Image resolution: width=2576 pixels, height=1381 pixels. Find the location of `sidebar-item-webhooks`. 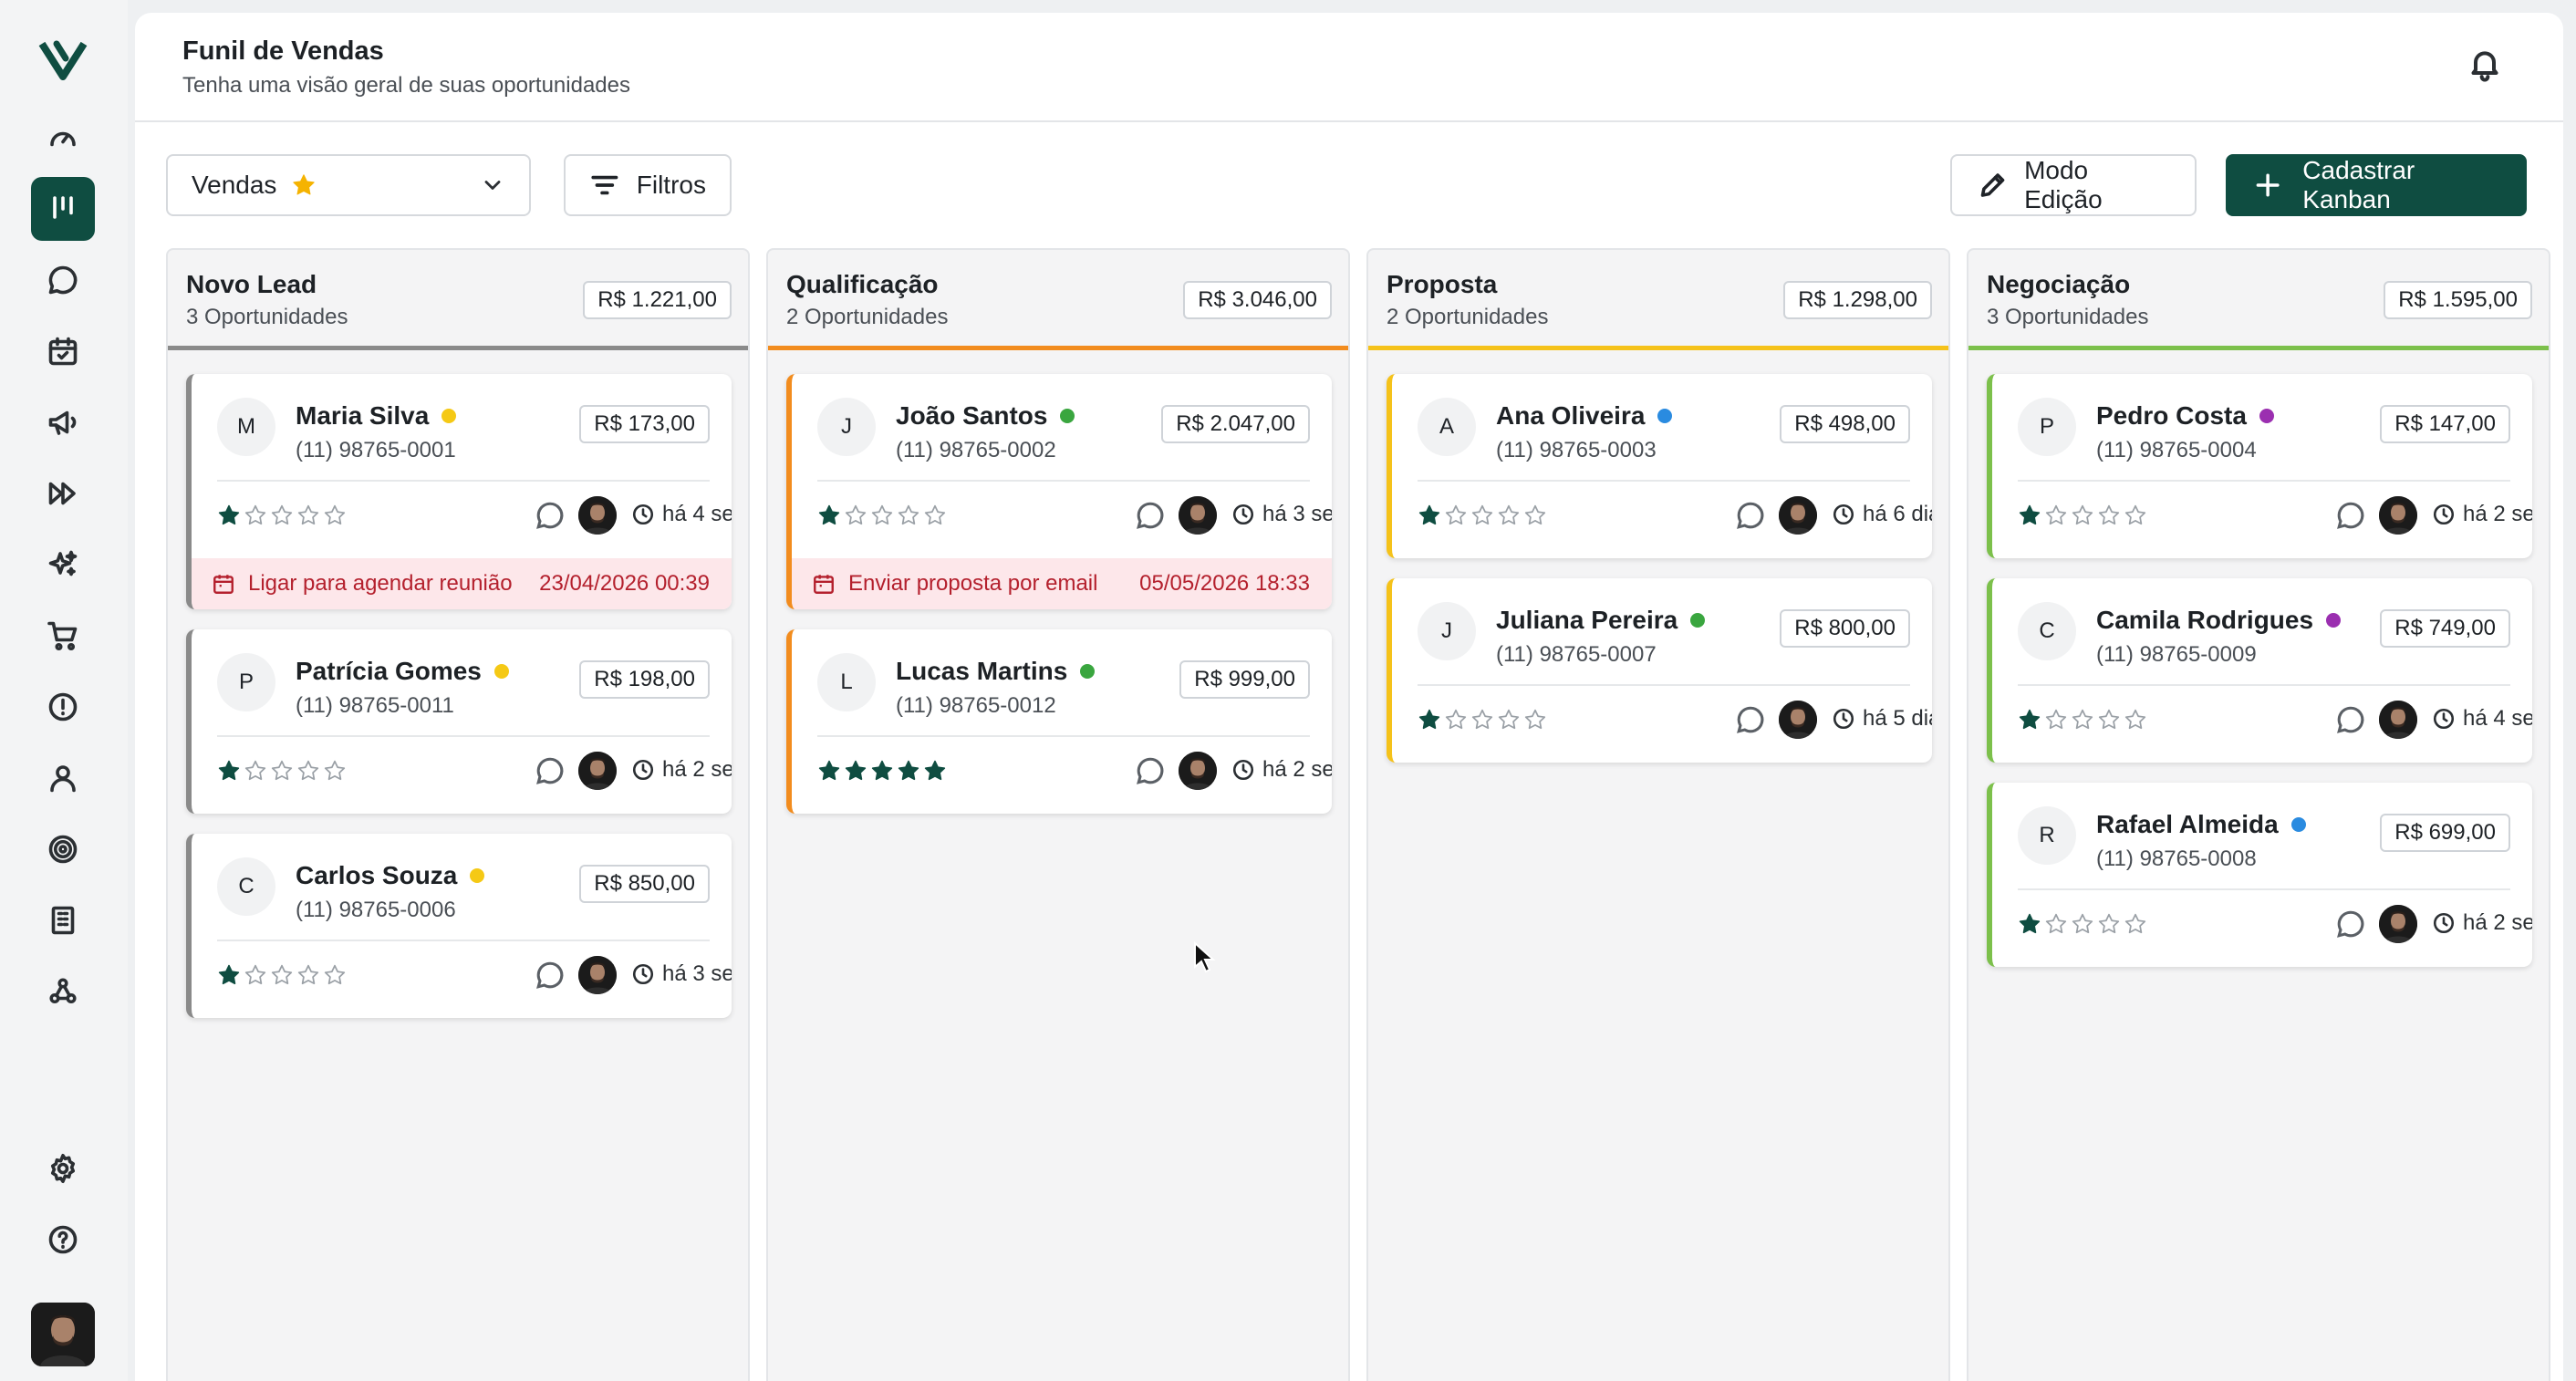

sidebar-item-webhooks is located at coordinates (63, 991).